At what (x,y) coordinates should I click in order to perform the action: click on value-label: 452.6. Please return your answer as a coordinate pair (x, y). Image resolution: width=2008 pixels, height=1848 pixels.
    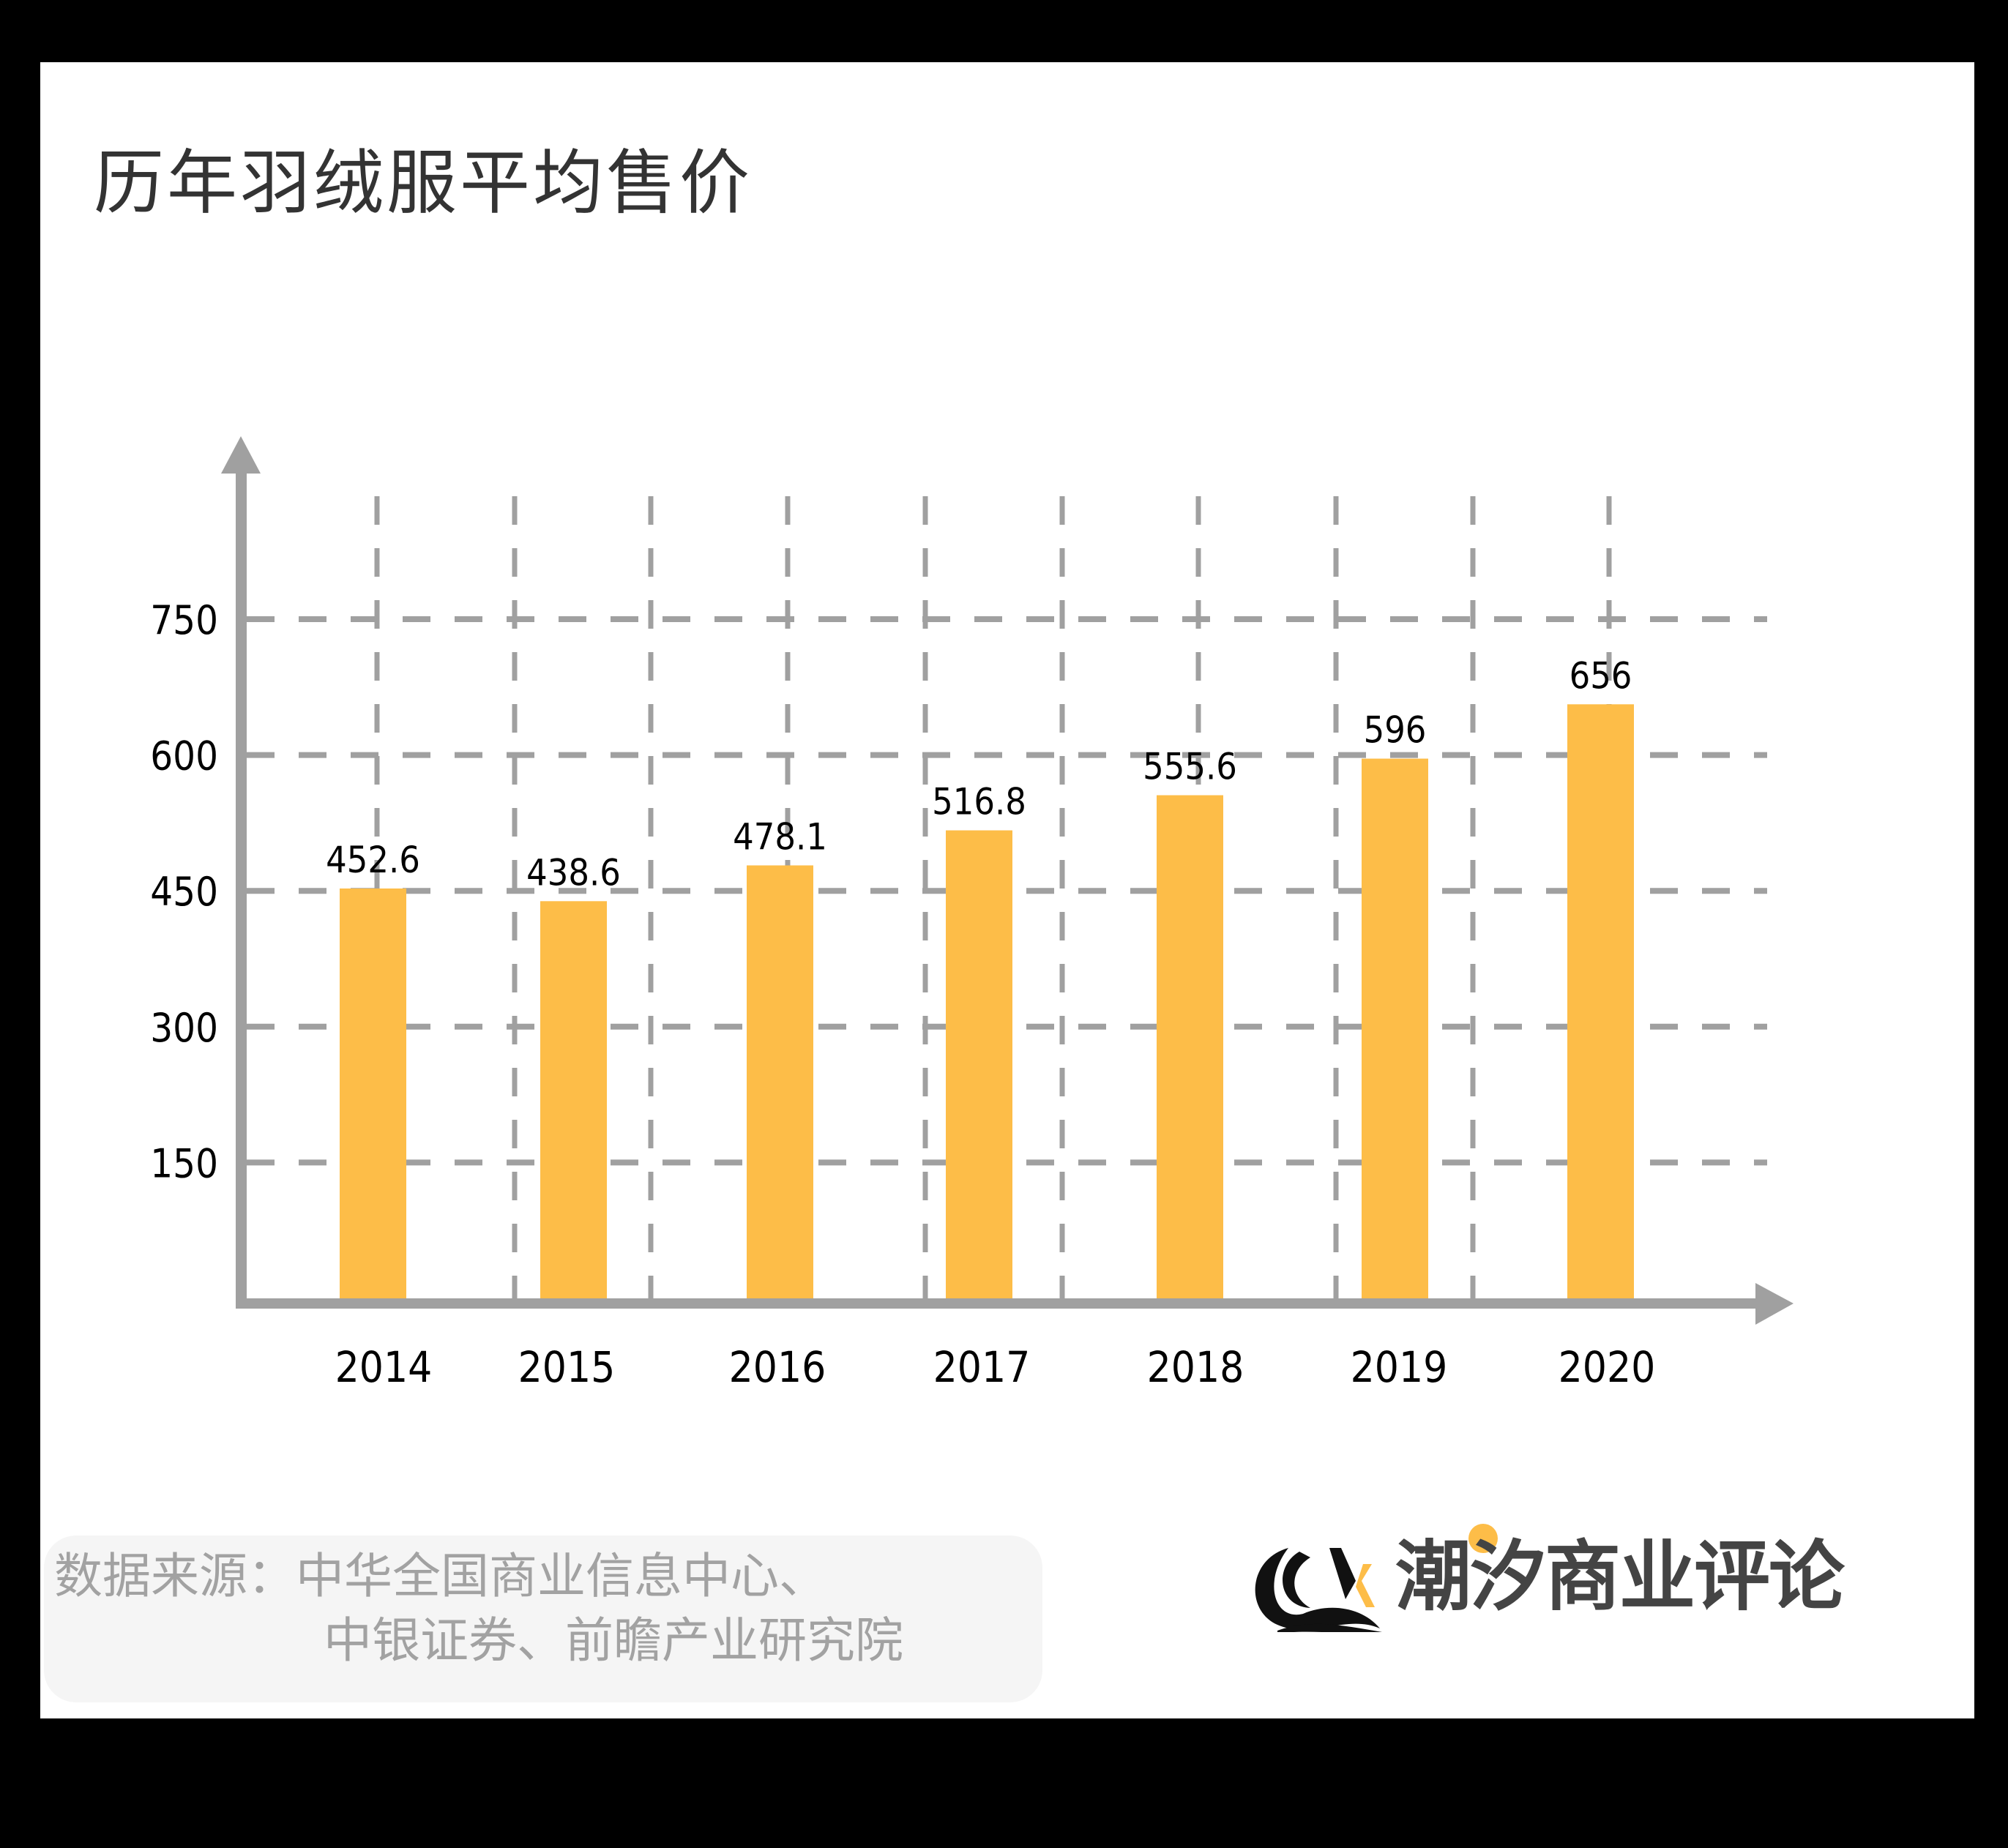
    Looking at the image, I should click on (373, 860).